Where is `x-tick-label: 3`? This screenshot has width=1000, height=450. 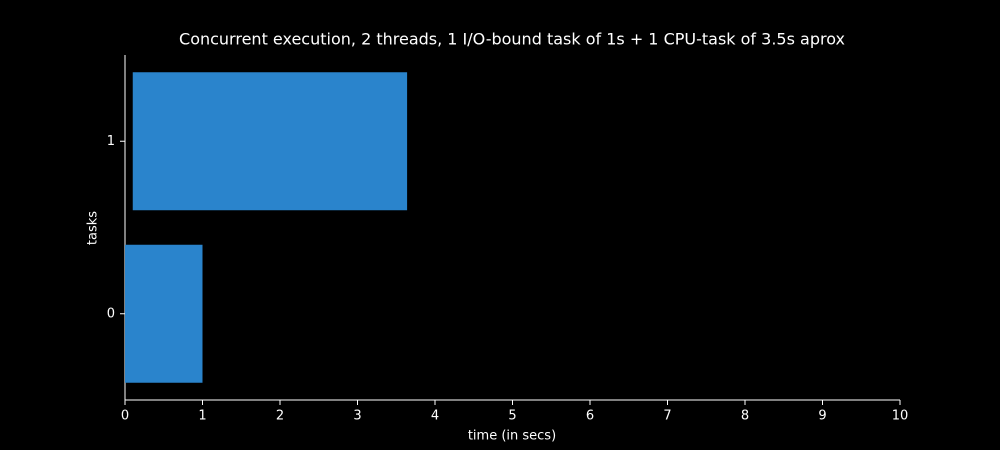
x-tick-label: 3 is located at coordinates (357, 416).